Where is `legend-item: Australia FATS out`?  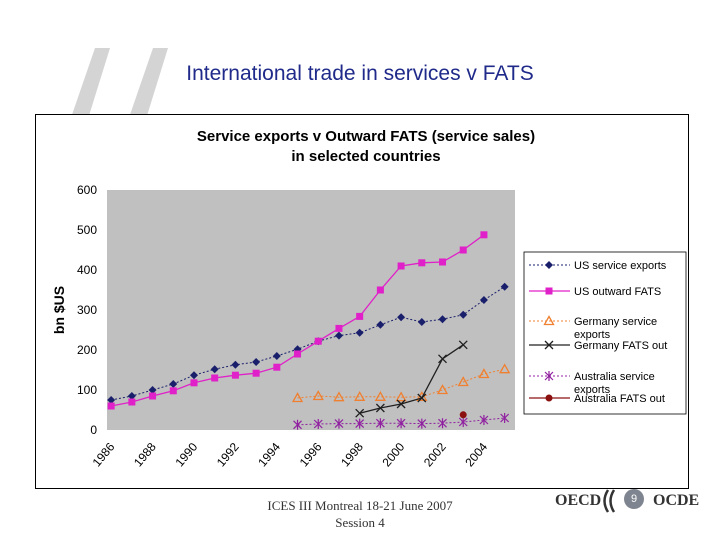
legend-item: Australia FATS out is located at coordinates (597, 399).